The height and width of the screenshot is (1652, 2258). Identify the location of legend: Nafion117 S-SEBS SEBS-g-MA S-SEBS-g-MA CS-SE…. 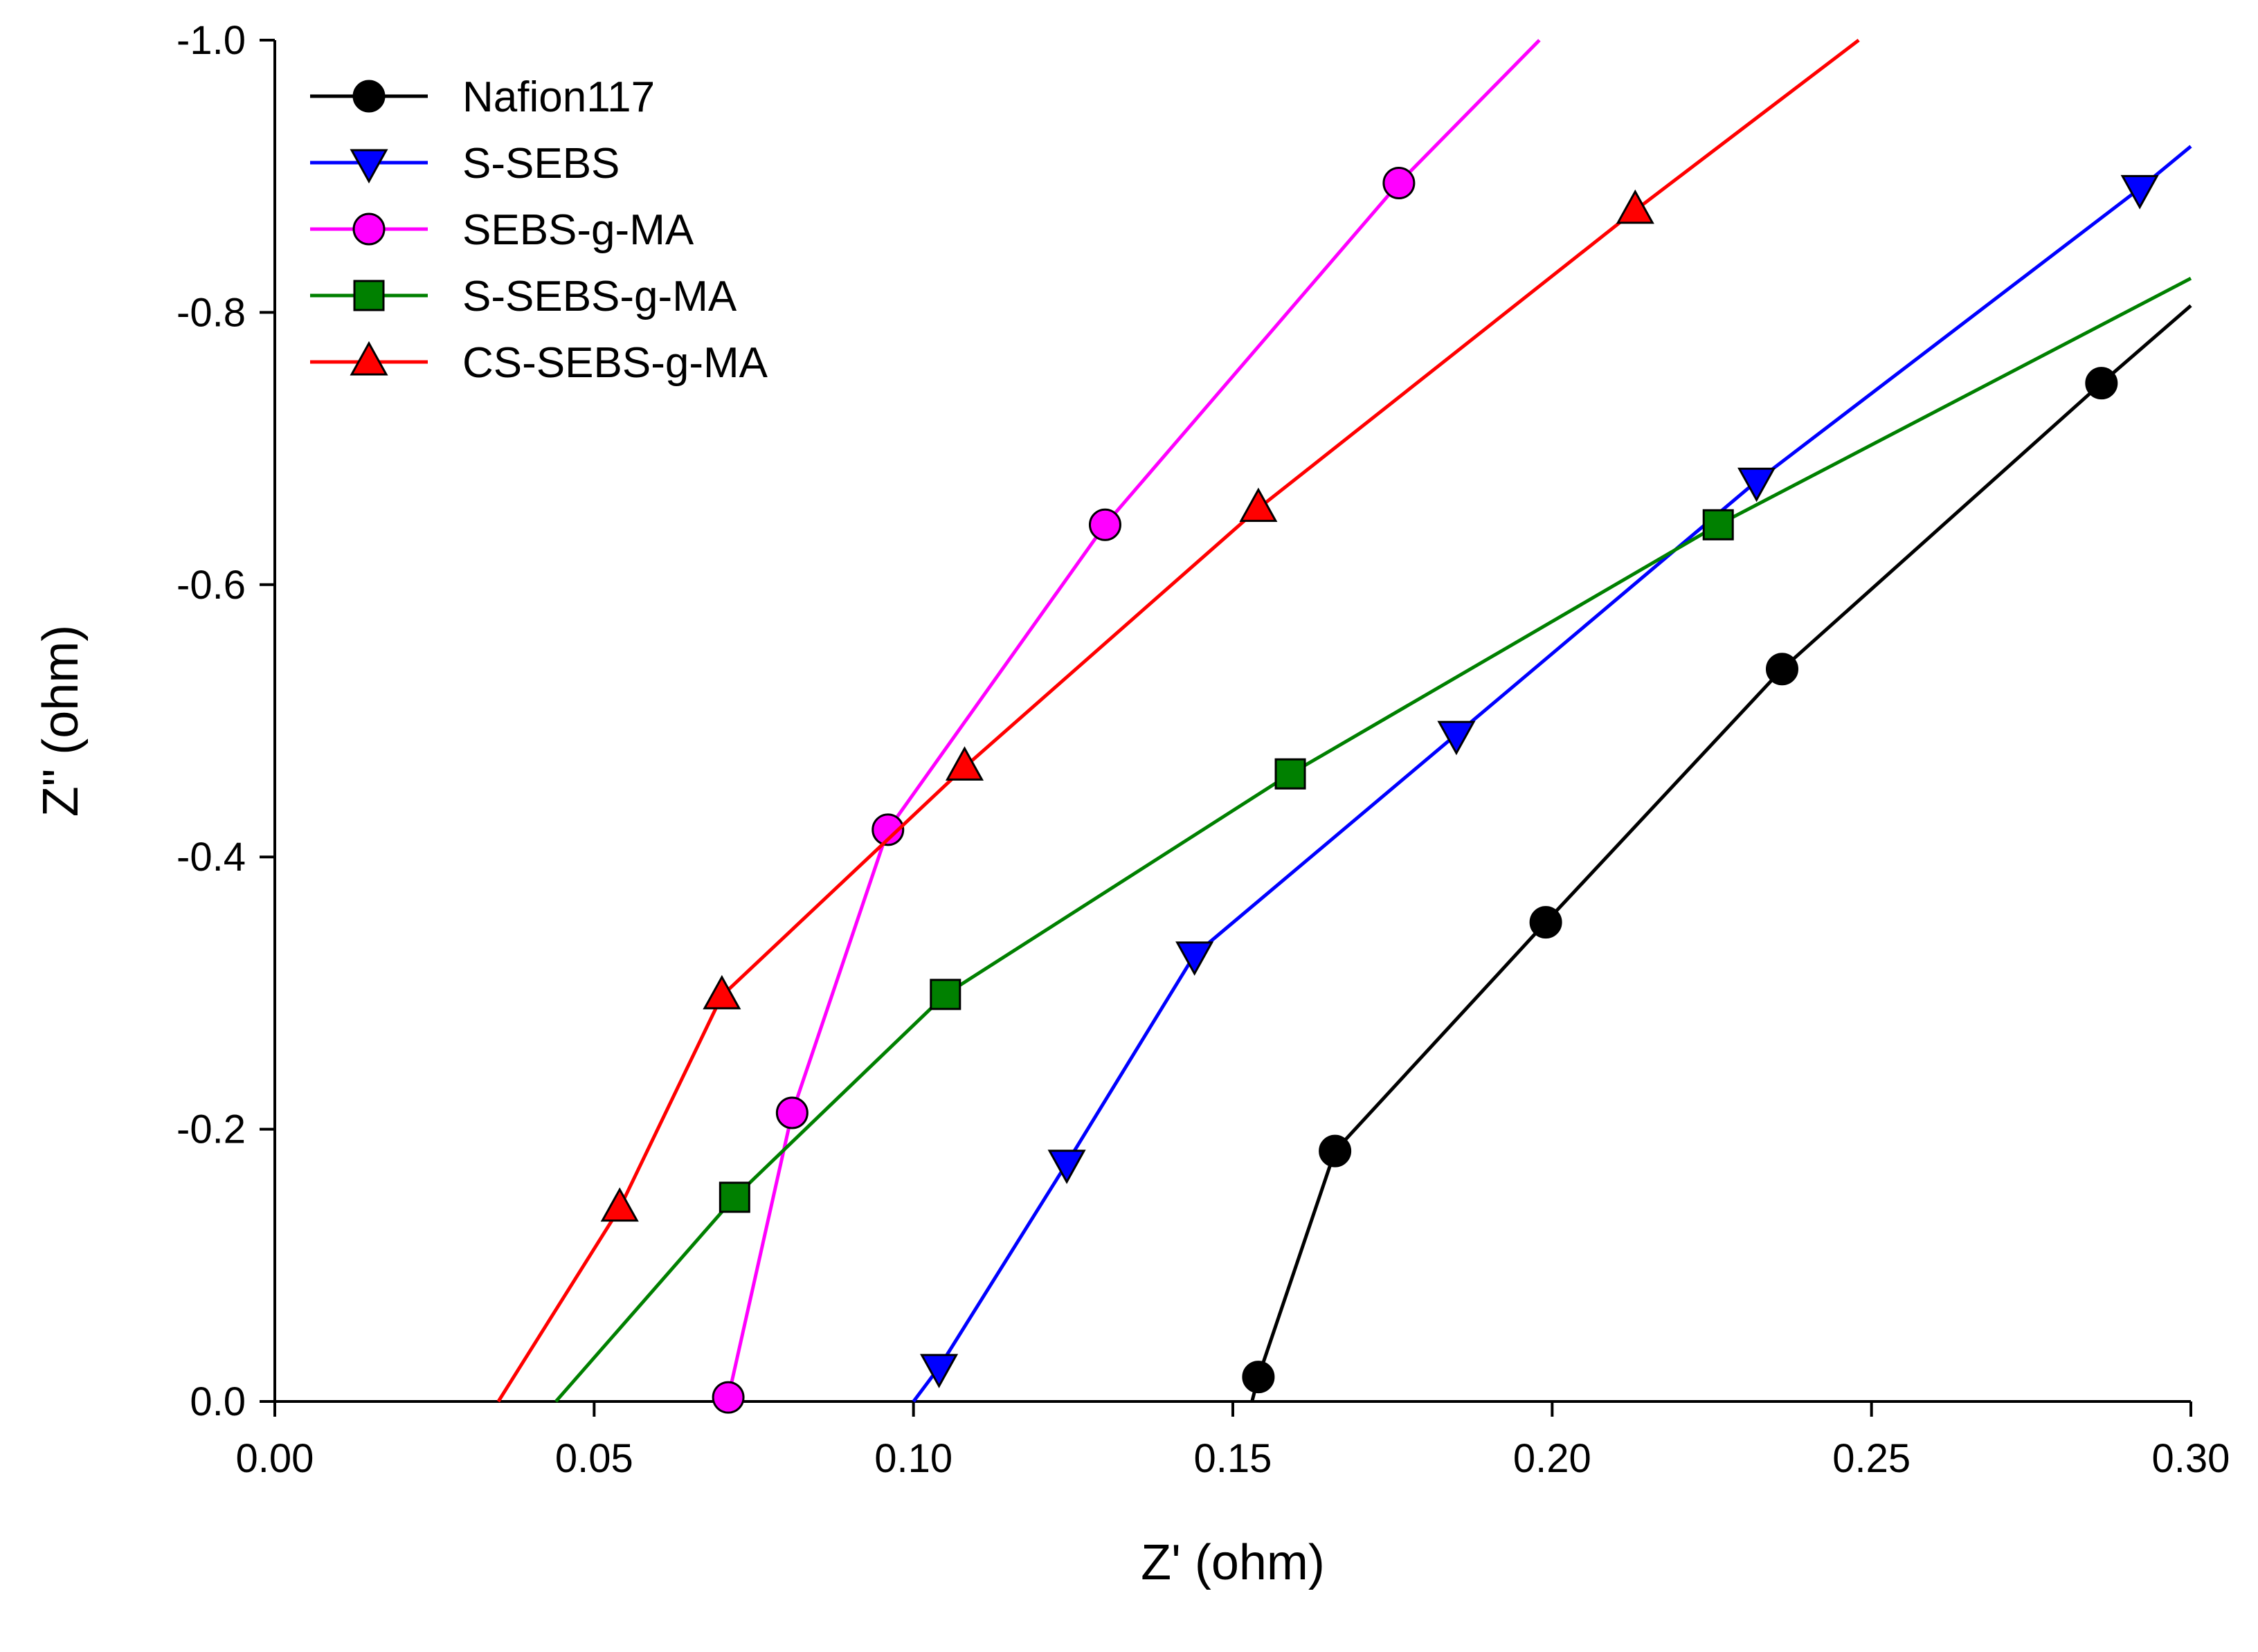
(539, 230).